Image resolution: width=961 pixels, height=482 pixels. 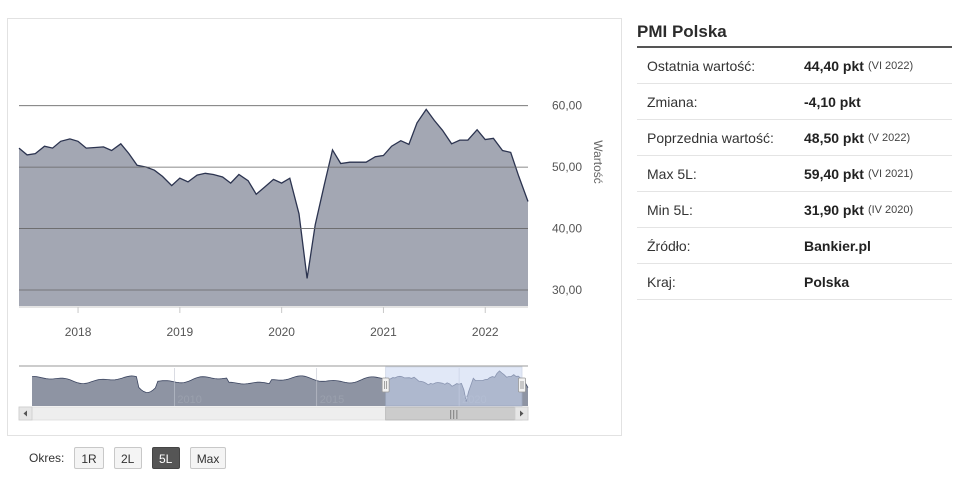 I want to click on y-tick-label: 60,00, so click(x=567, y=106).